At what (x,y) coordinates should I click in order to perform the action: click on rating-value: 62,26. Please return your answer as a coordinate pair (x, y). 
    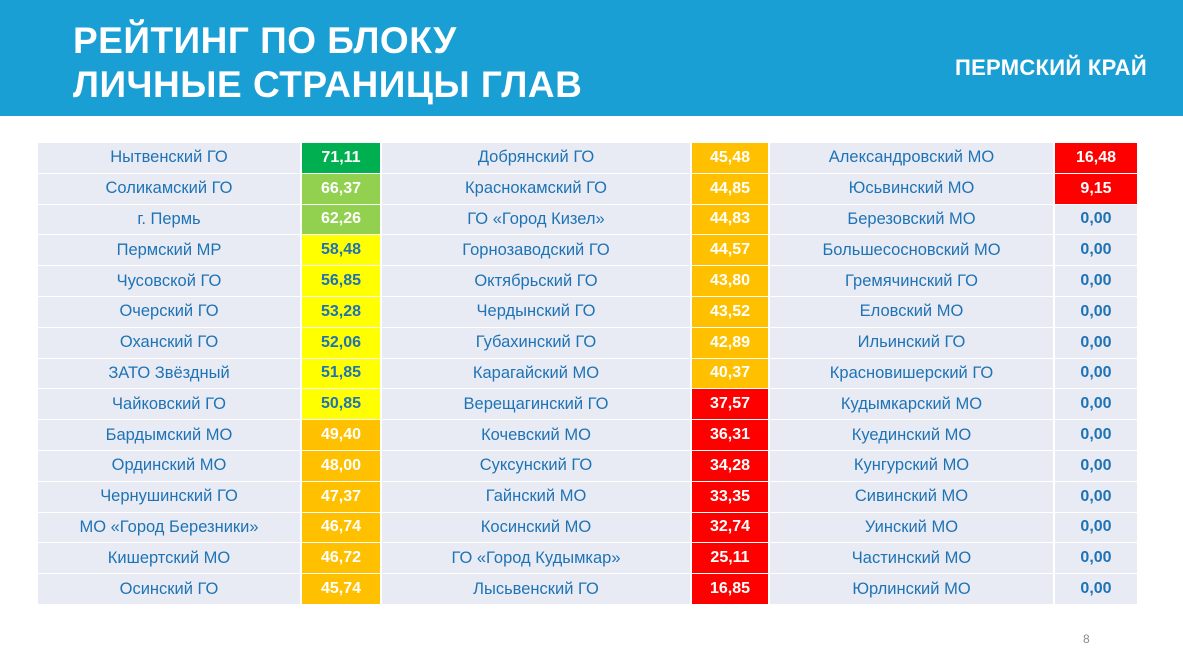
    Looking at the image, I should click on (342, 220).